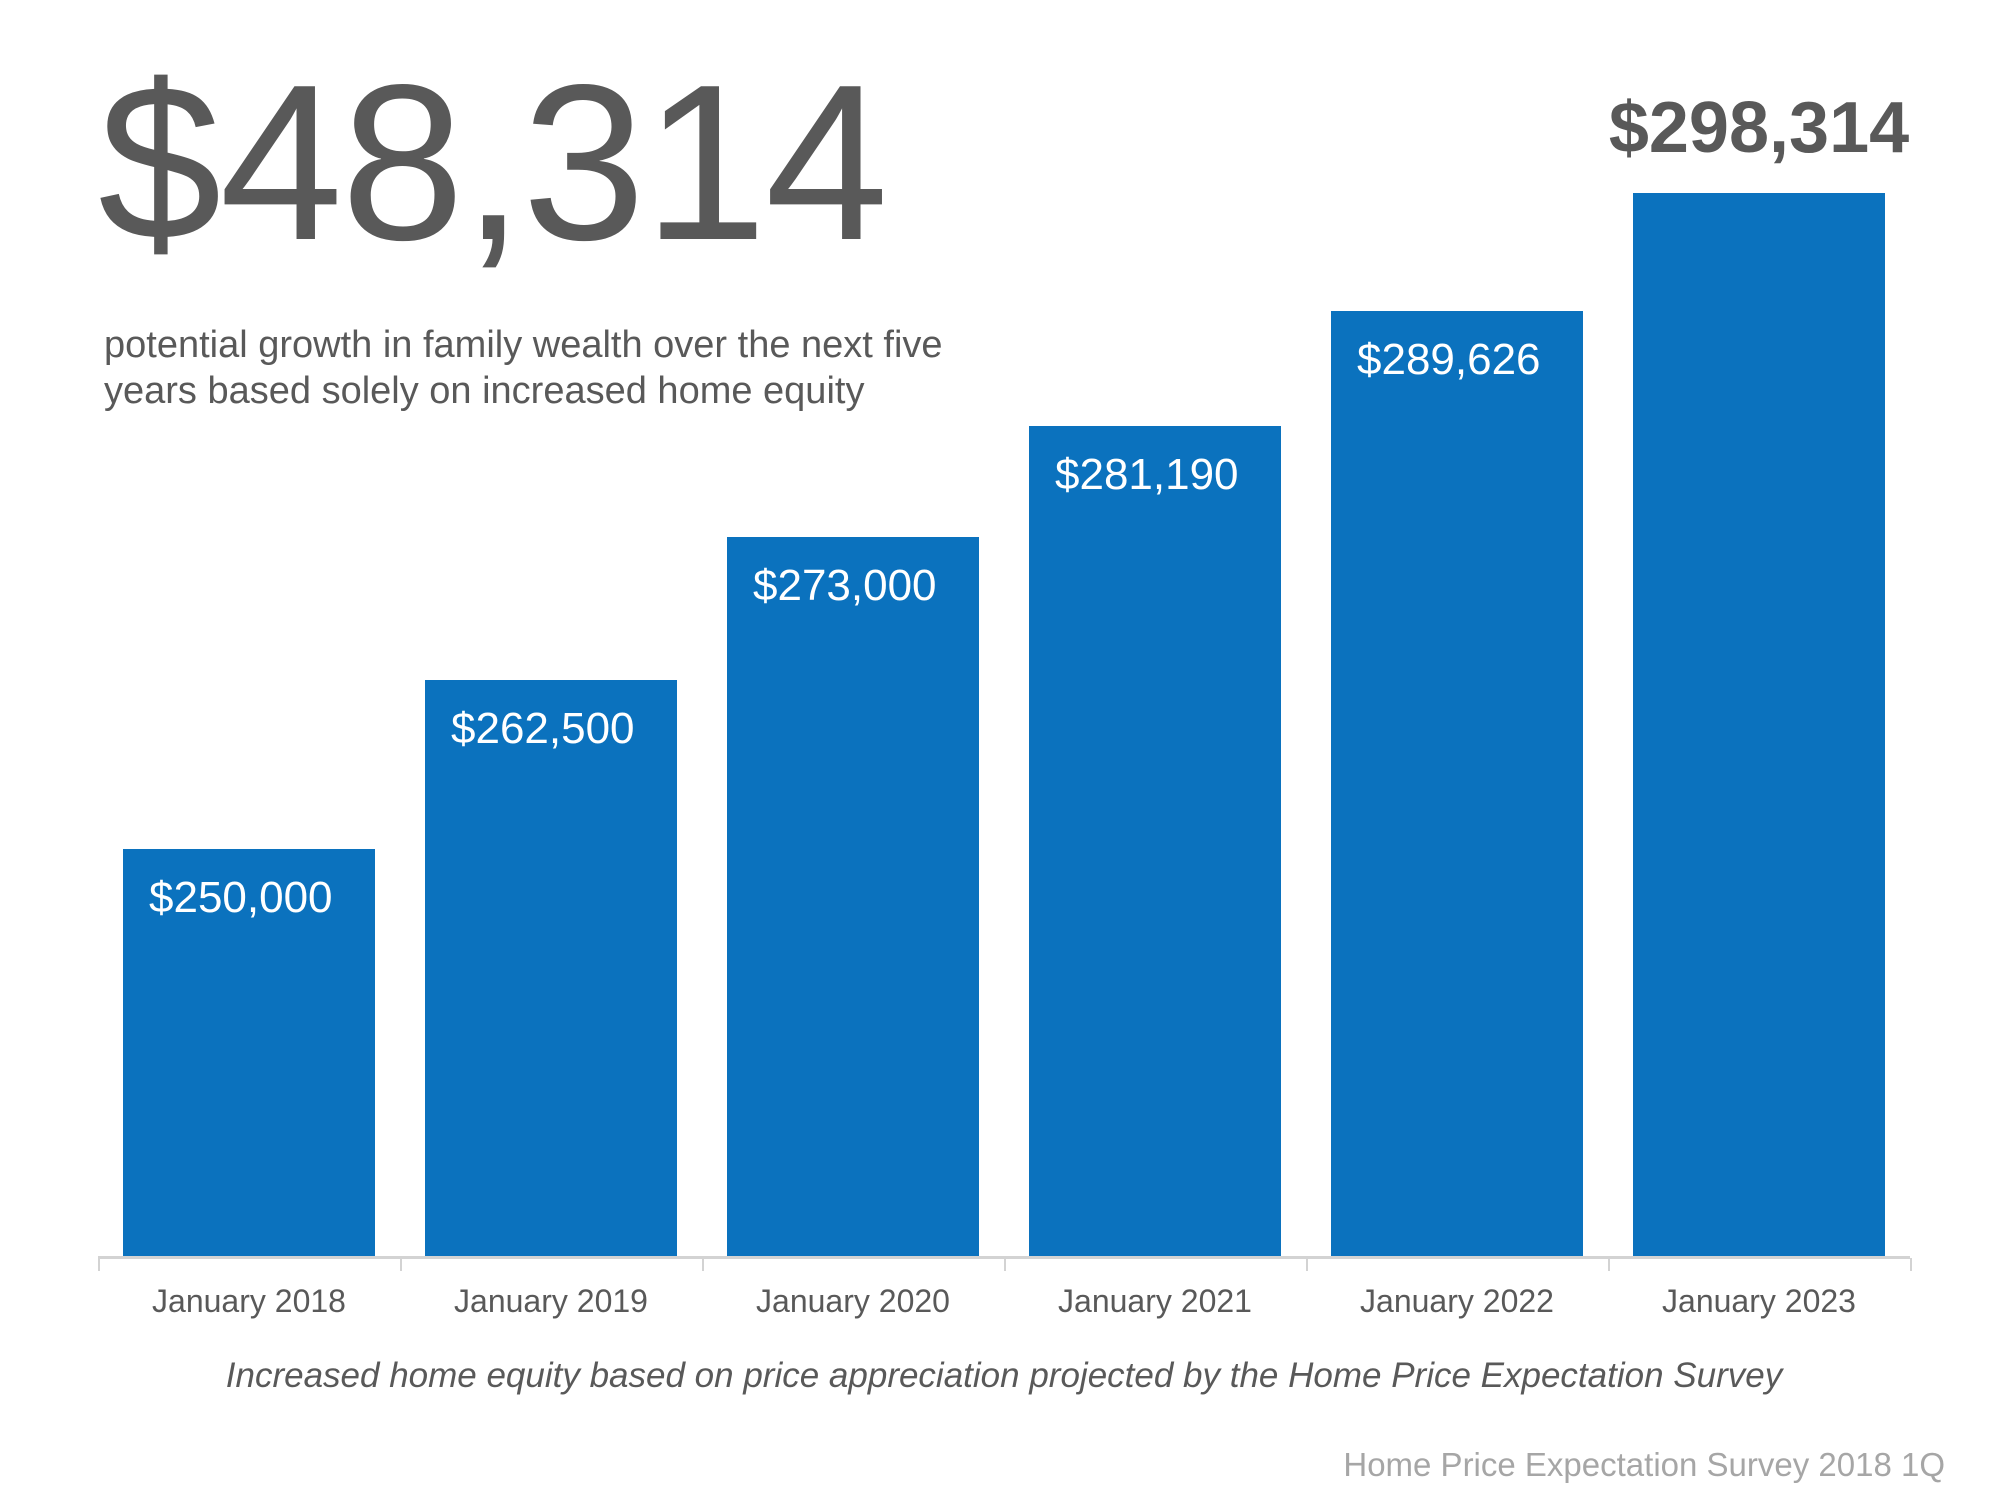  Describe the element at coordinates (249, 1053) in the screenshot. I see `bar-january-2018: $250,000` at that location.